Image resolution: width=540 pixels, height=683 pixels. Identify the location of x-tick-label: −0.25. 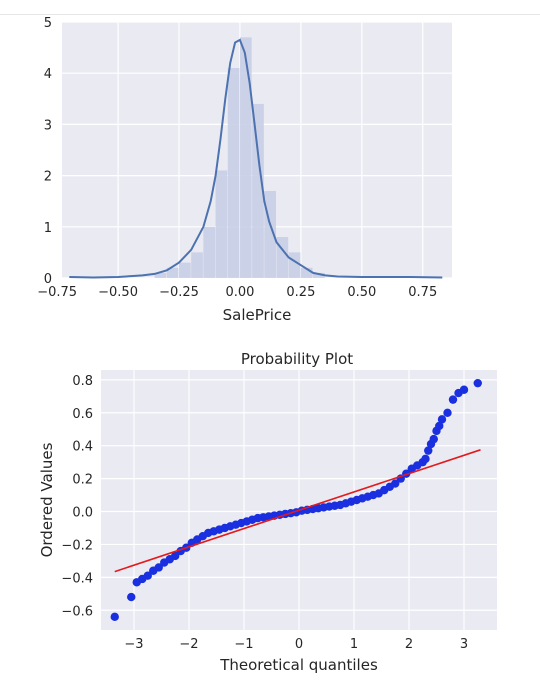
(179, 292).